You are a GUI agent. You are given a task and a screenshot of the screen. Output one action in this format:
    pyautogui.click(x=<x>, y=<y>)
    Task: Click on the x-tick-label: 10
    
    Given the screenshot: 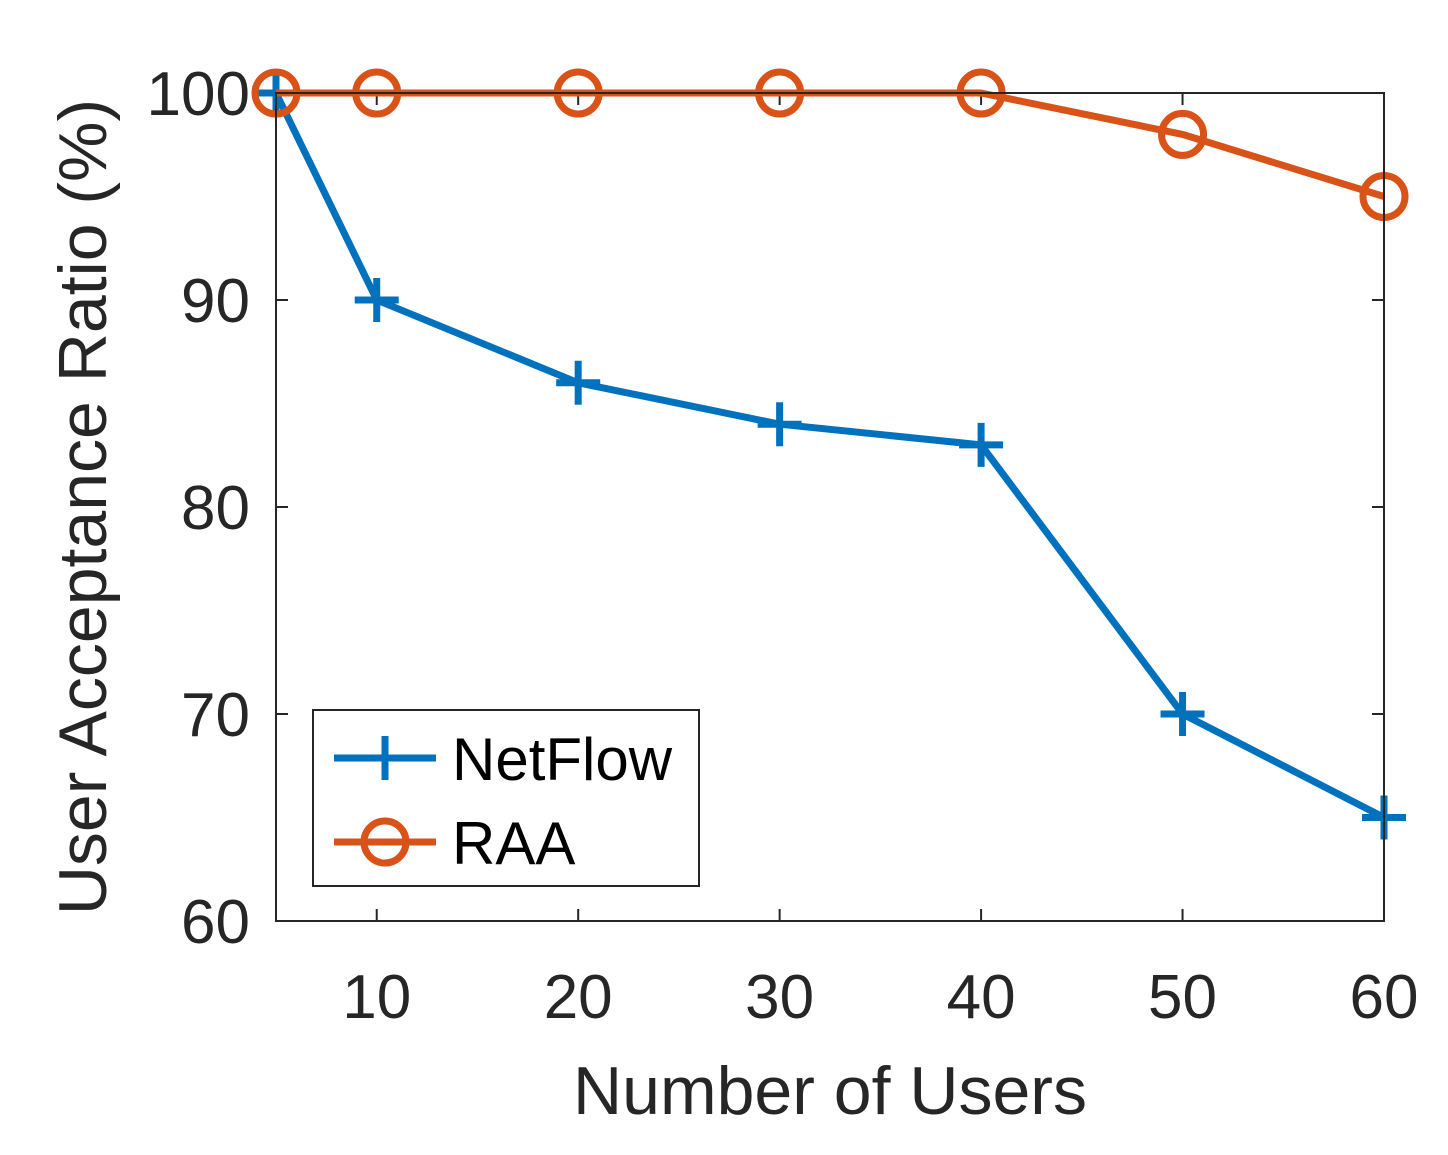 What is the action you would take?
    pyautogui.click(x=376, y=997)
    